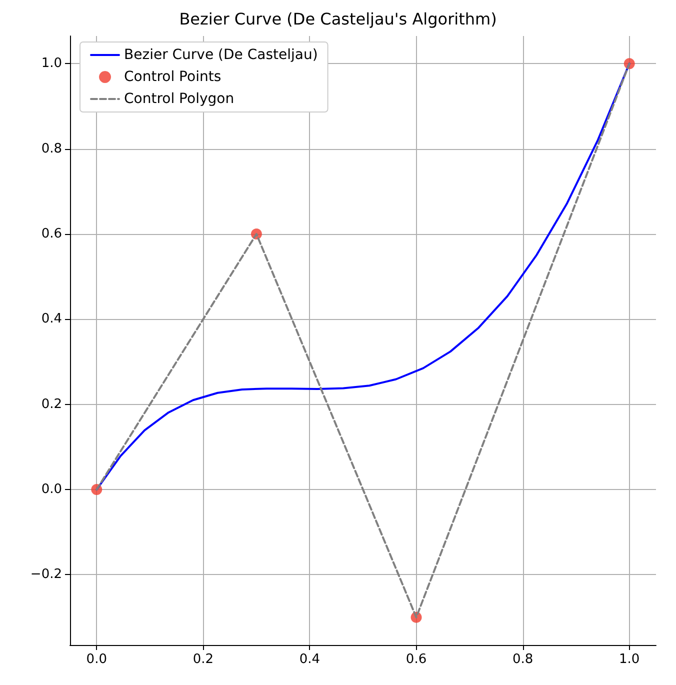 The height and width of the screenshot is (685, 676). I want to click on x-tick-label: 0.4, so click(309, 659).